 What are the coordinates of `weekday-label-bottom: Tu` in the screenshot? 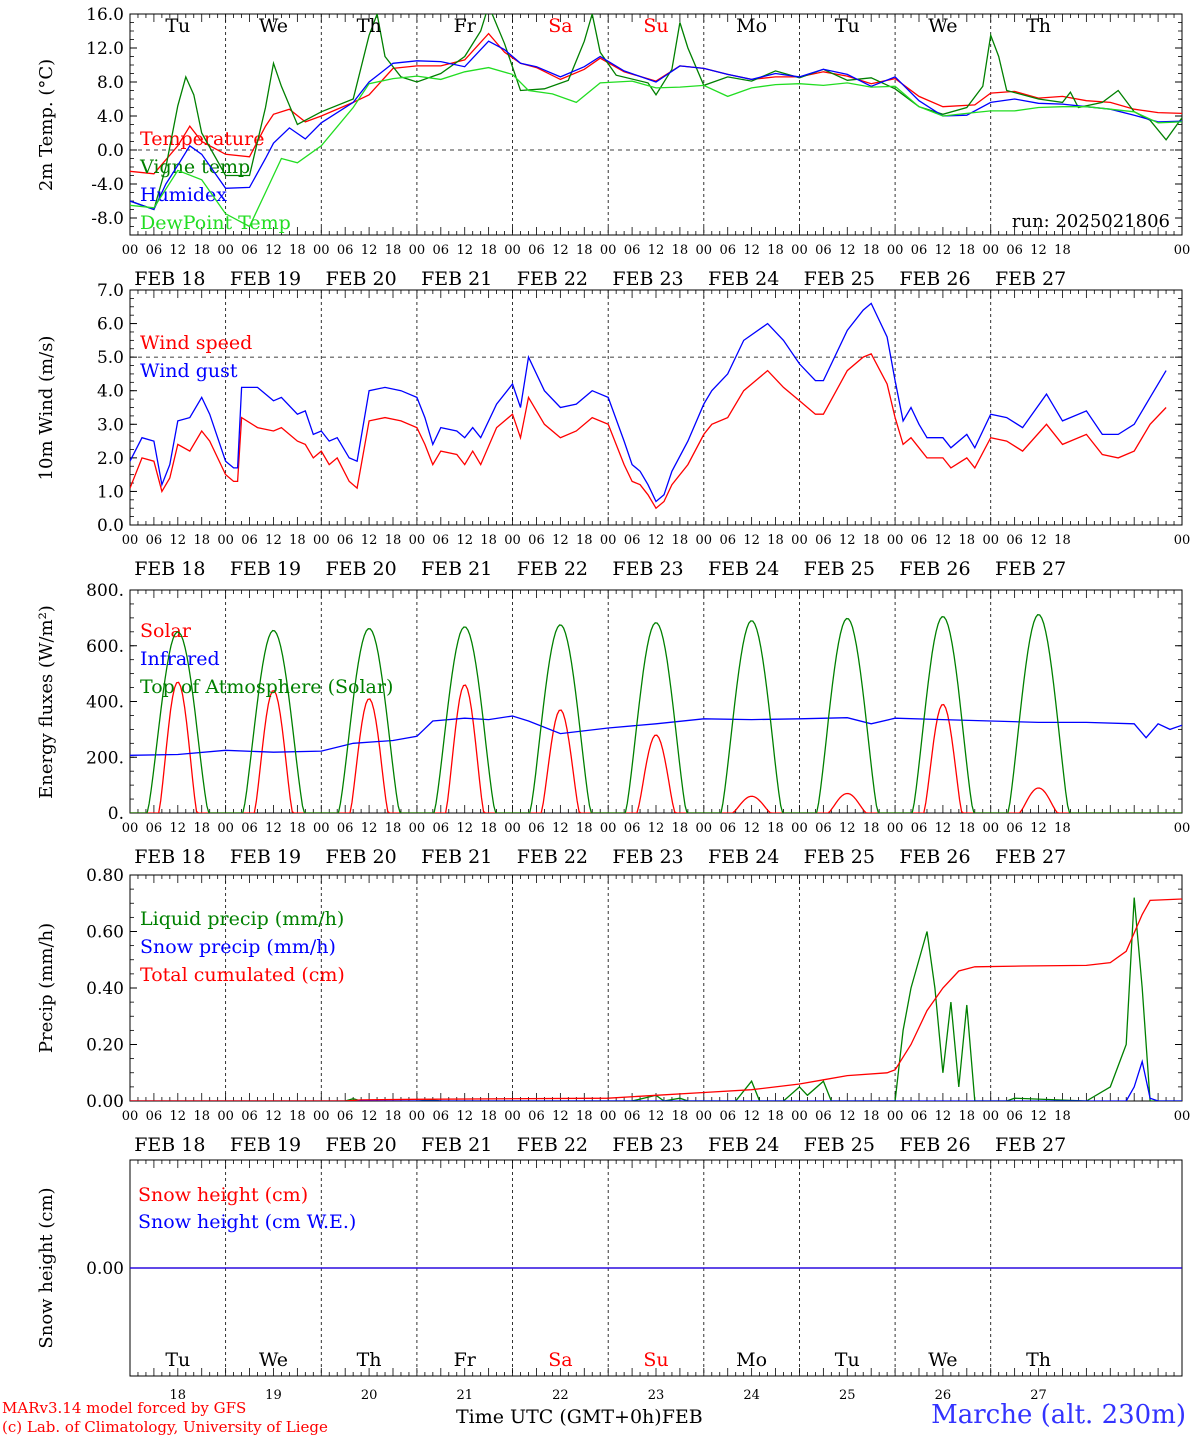 It's located at (847, 1360).